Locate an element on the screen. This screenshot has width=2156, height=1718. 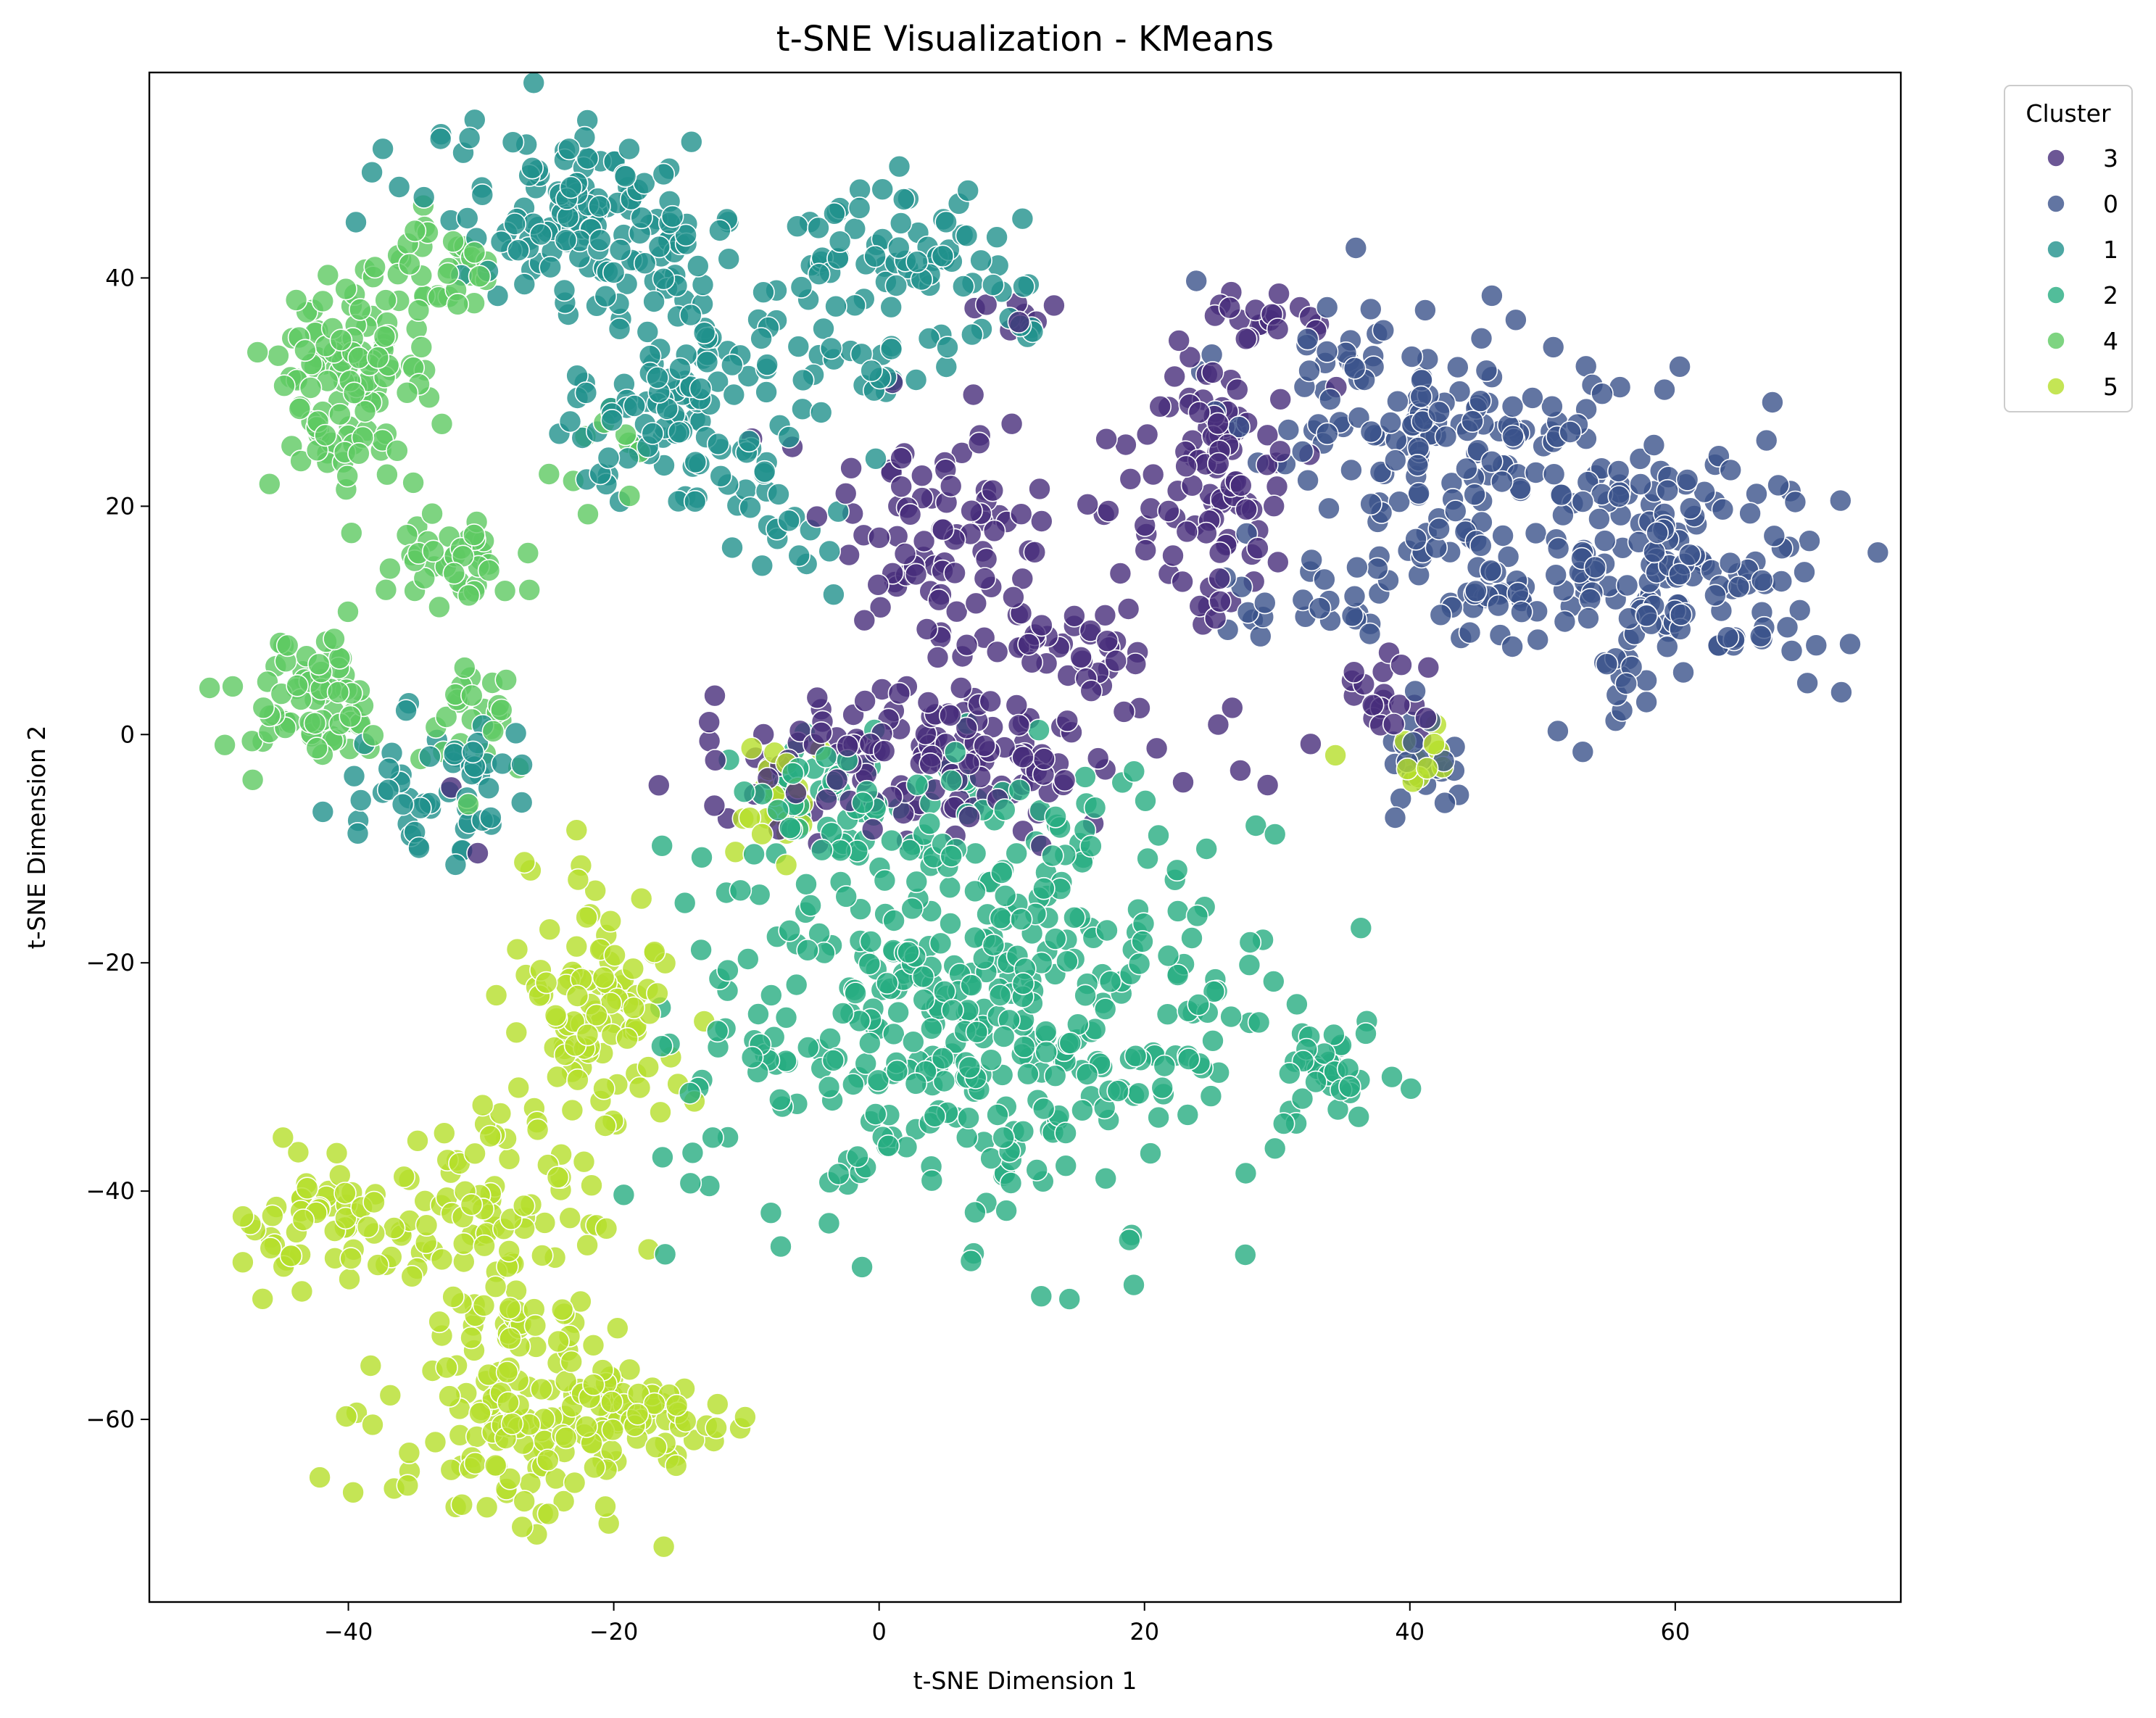
y-tick-label: −20 is located at coordinates (110, 963).